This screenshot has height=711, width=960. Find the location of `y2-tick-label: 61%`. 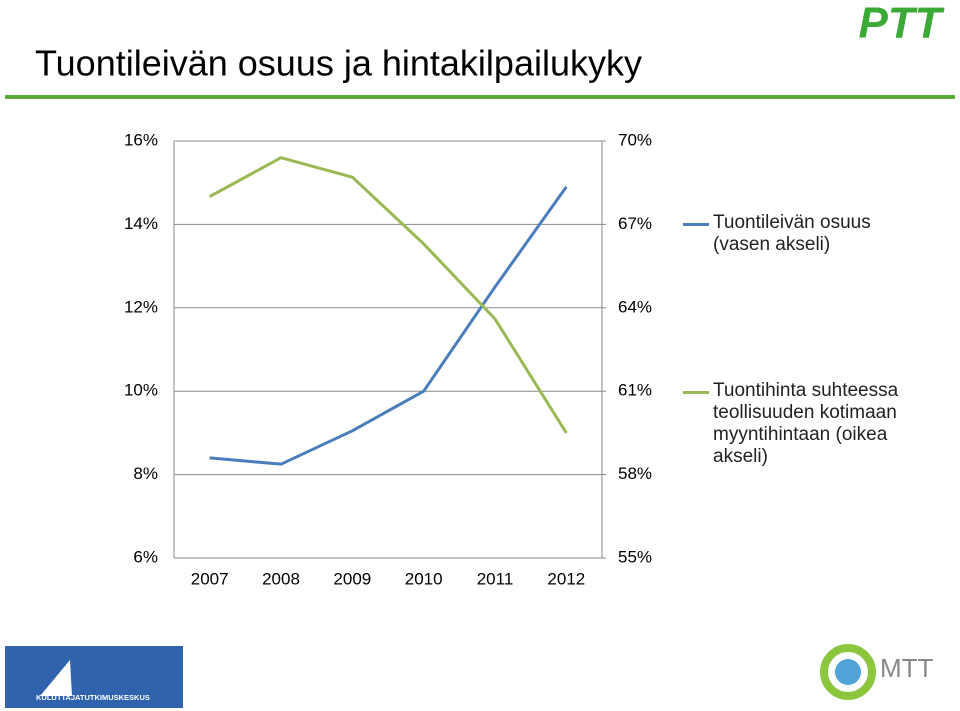

y2-tick-label: 61% is located at coordinates (635, 390).